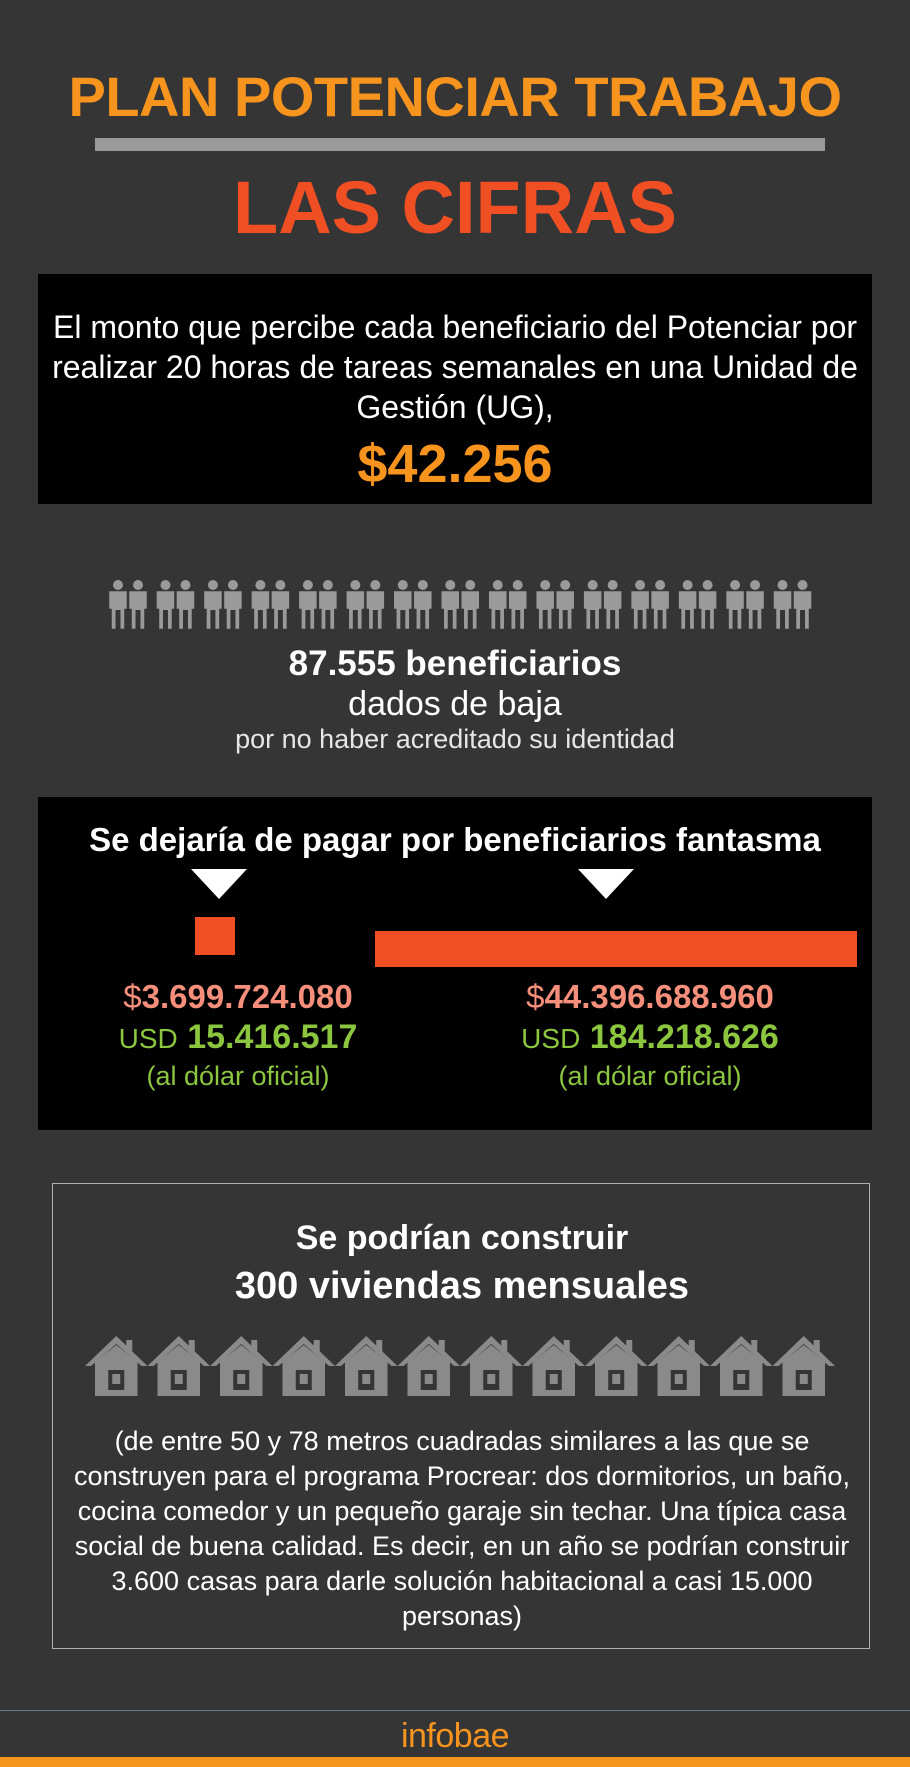  Describe the element at coordinates (455, 1710) in the screenshot. I see `footer-divider` at that location.